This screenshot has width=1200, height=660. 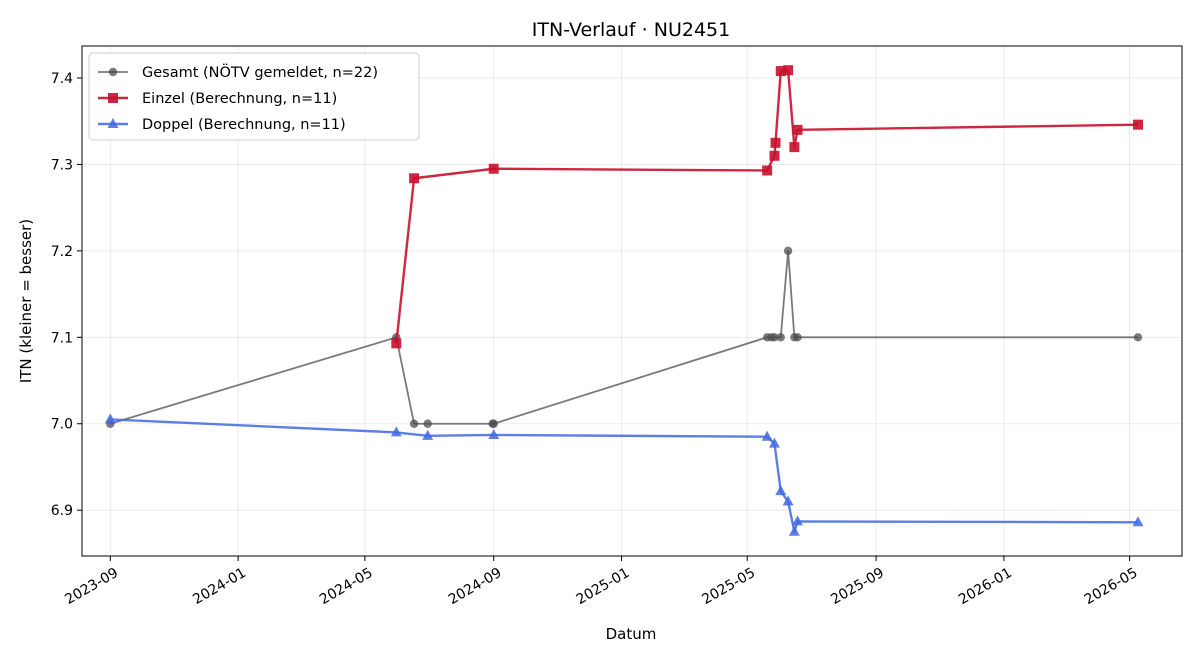 I want to click on y-tick-label: 7.1, so click(x=62, y=338).